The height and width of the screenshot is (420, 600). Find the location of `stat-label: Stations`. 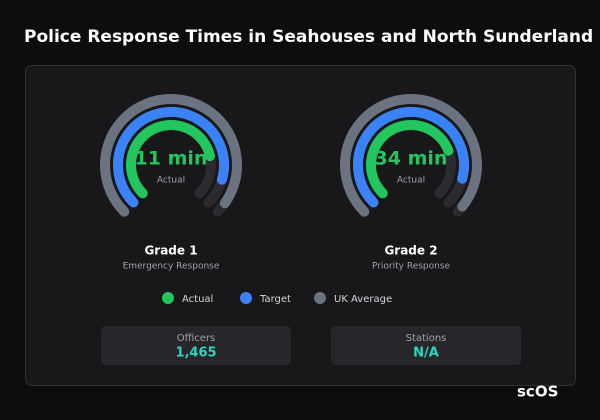

stat-label: Stations is located at coordinates (426, 338).